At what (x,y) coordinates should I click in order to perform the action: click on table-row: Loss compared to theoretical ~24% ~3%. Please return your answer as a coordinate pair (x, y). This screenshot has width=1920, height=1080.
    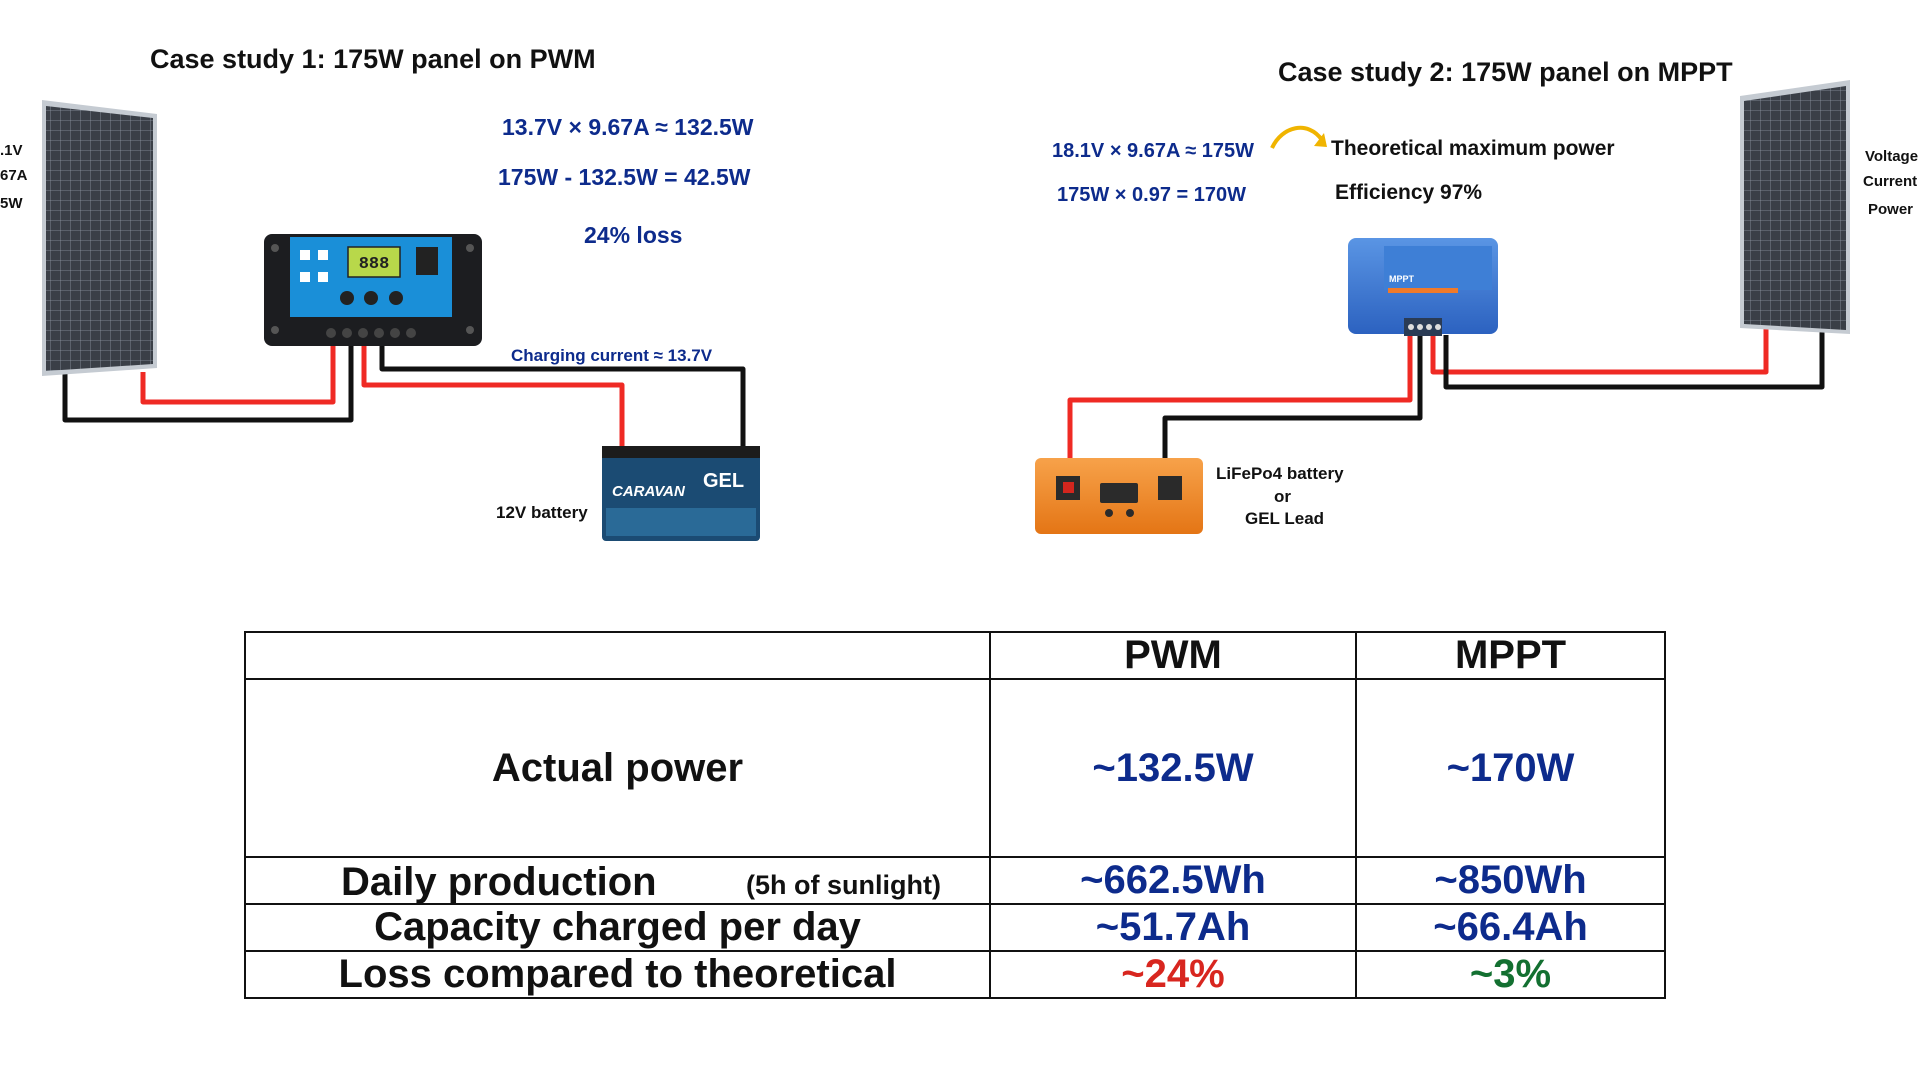
    Looking at the image, I should click on (955, 974).